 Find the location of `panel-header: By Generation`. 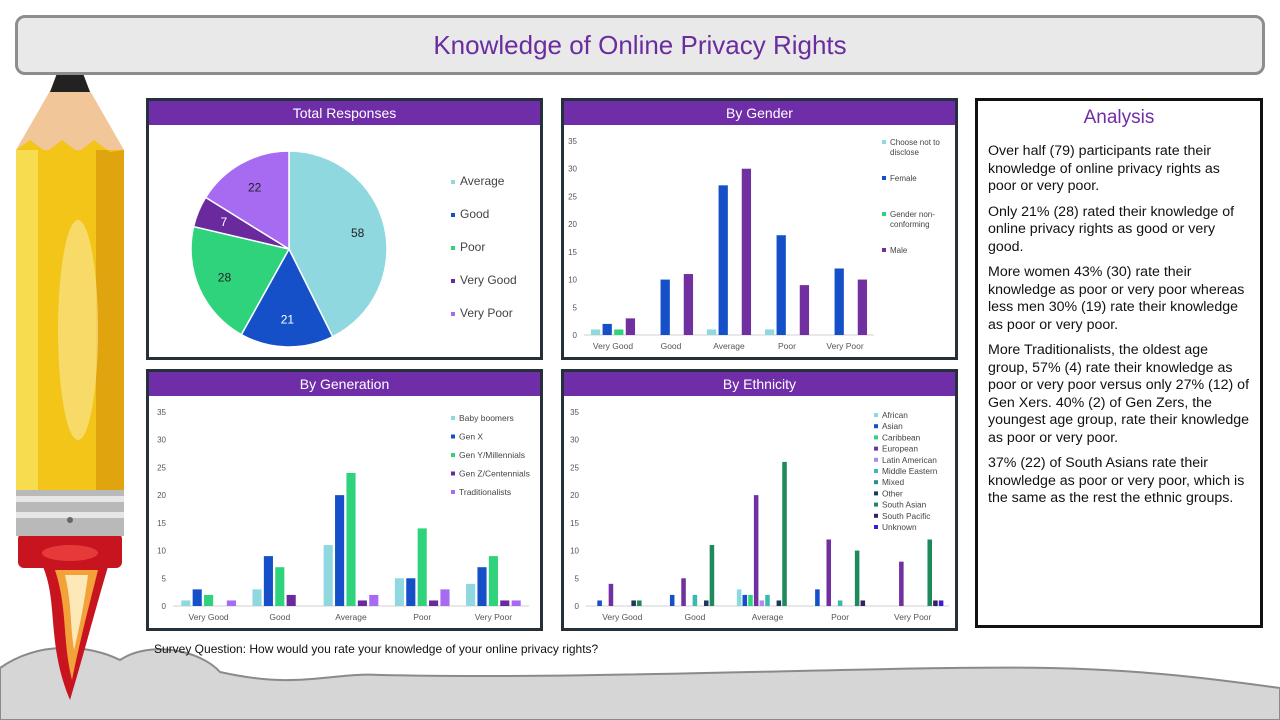

panel-header: By Generation is located at coordinates (344, 384).